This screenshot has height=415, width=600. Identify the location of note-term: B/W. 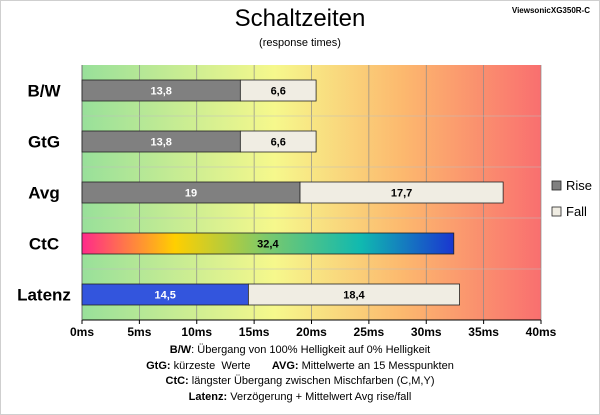
(180, 350).